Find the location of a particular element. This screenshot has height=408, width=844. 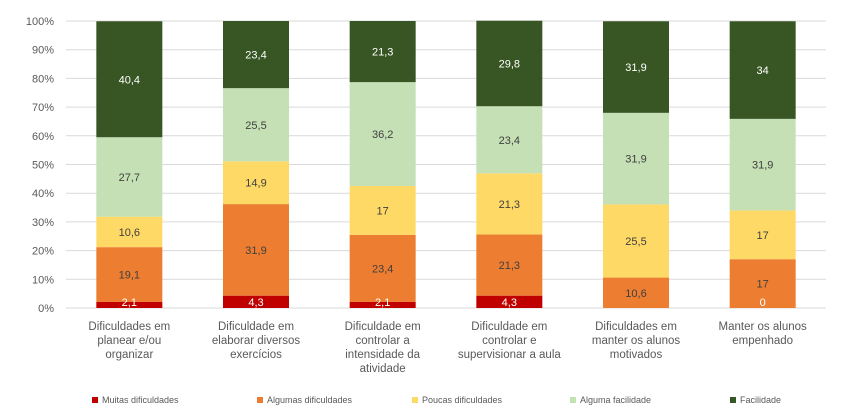

y-tick-label: 70% is located at coordinates (43, 108).